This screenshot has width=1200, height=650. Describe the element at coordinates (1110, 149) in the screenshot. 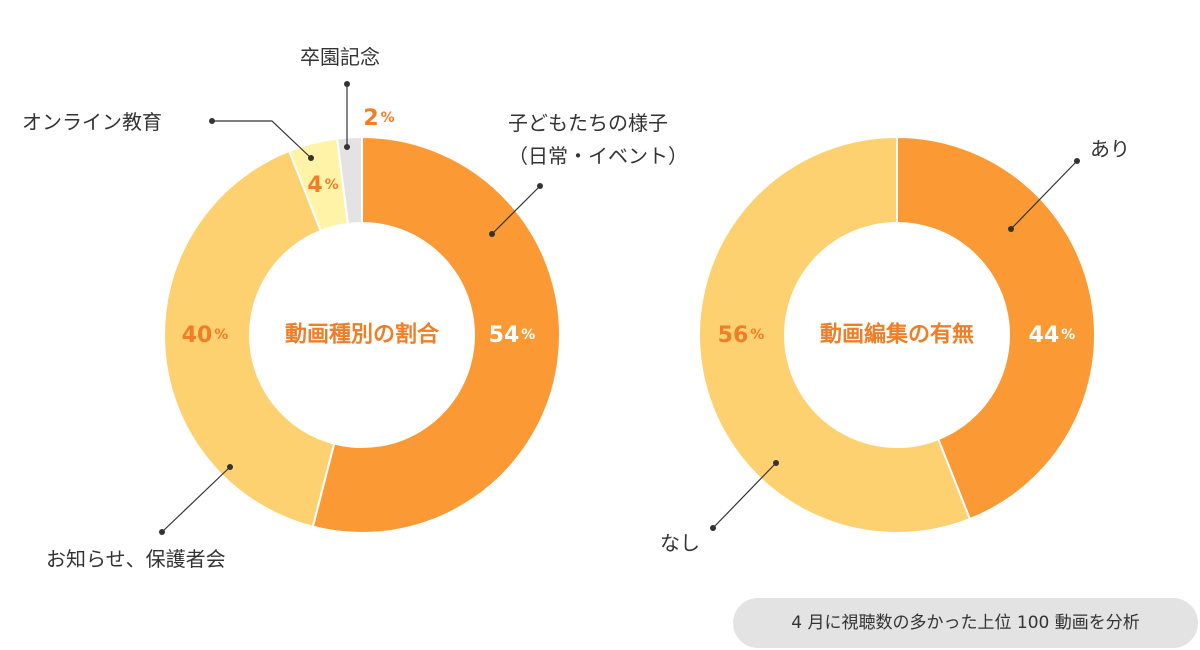

I see `category-label: あり` at that location.